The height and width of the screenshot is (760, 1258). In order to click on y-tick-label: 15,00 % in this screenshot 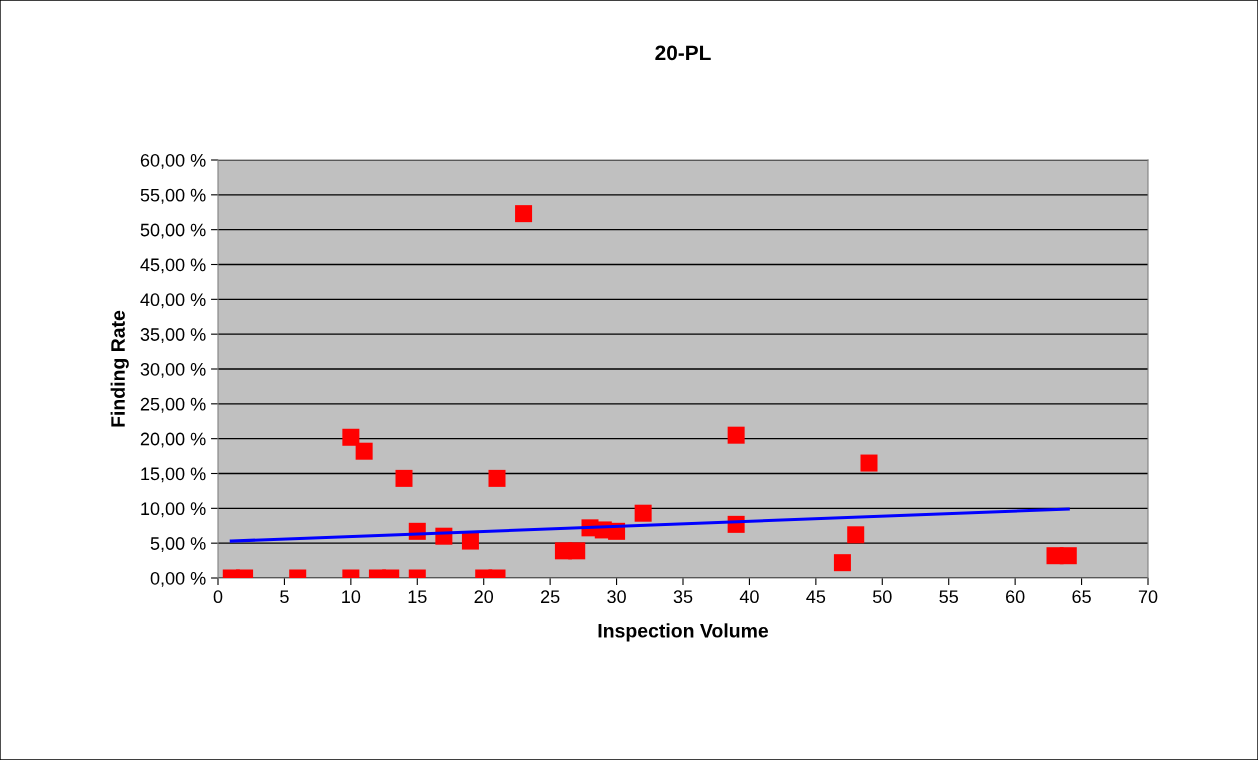, I will do `click(173, 475)`.